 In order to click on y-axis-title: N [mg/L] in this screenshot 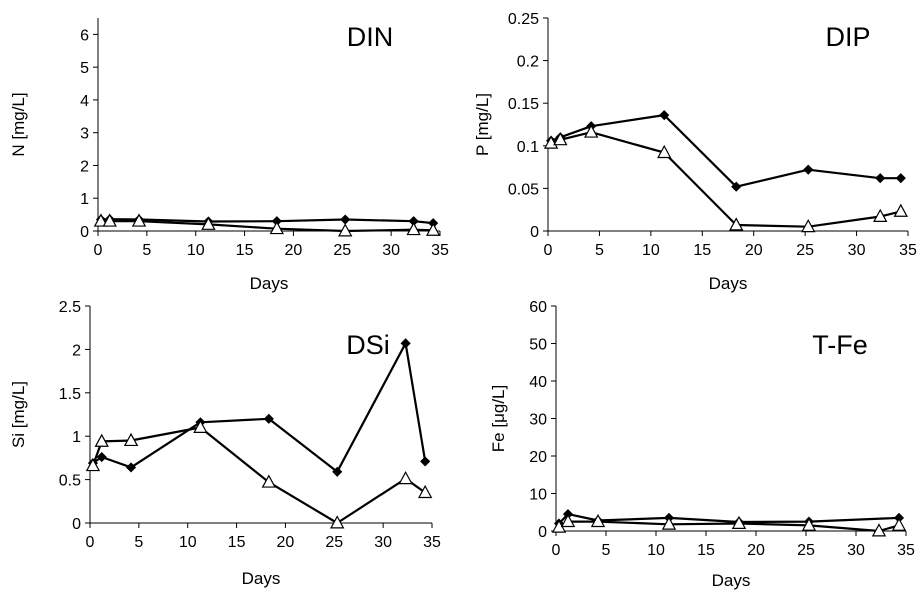, I will do `click(18, 124)`.